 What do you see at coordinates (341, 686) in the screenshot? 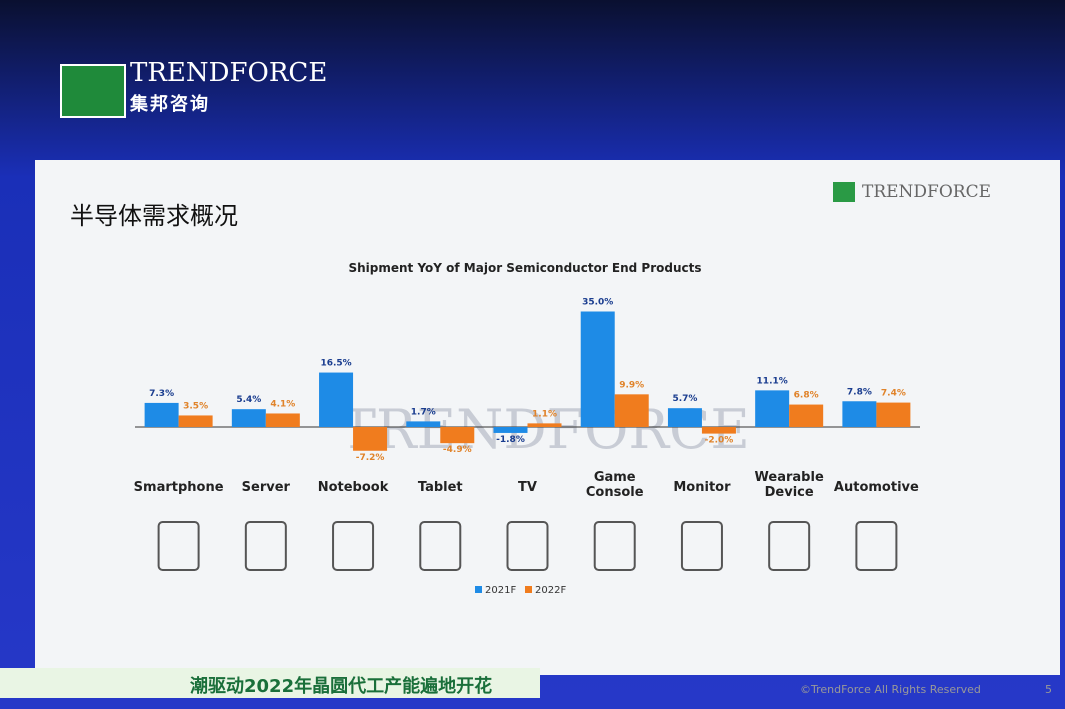
I see `banner: 潮驱动2022年晶圆代工产能遍地开花` at bounding box center [341, 686].